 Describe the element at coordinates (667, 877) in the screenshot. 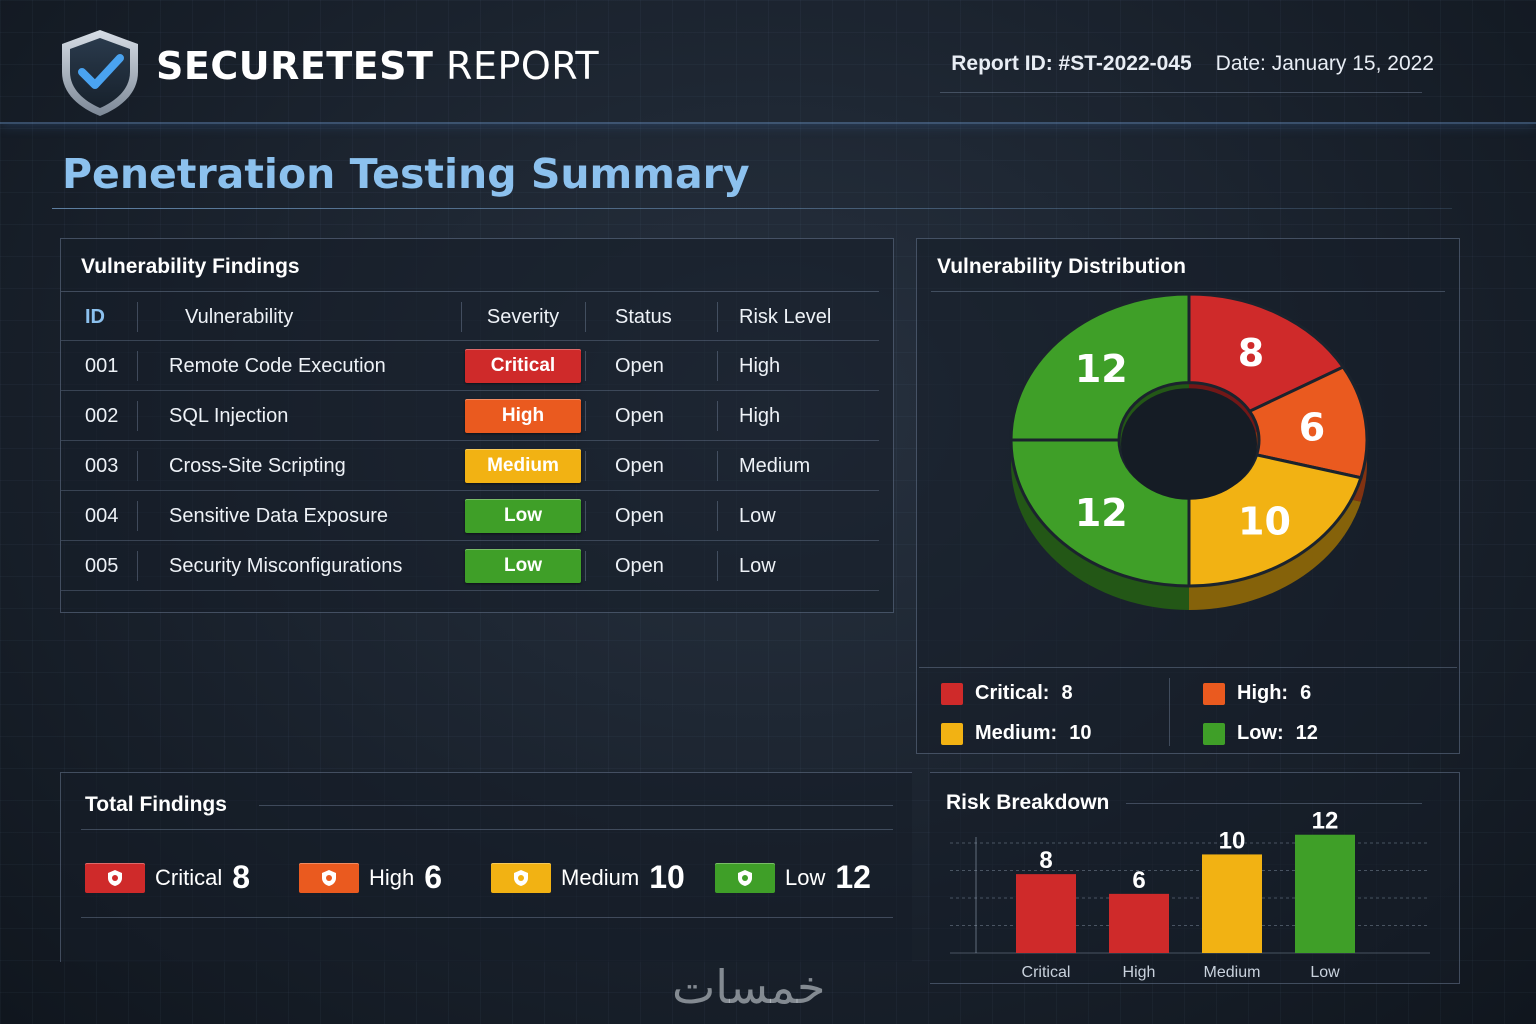

I see `total-value: 10` at that location.